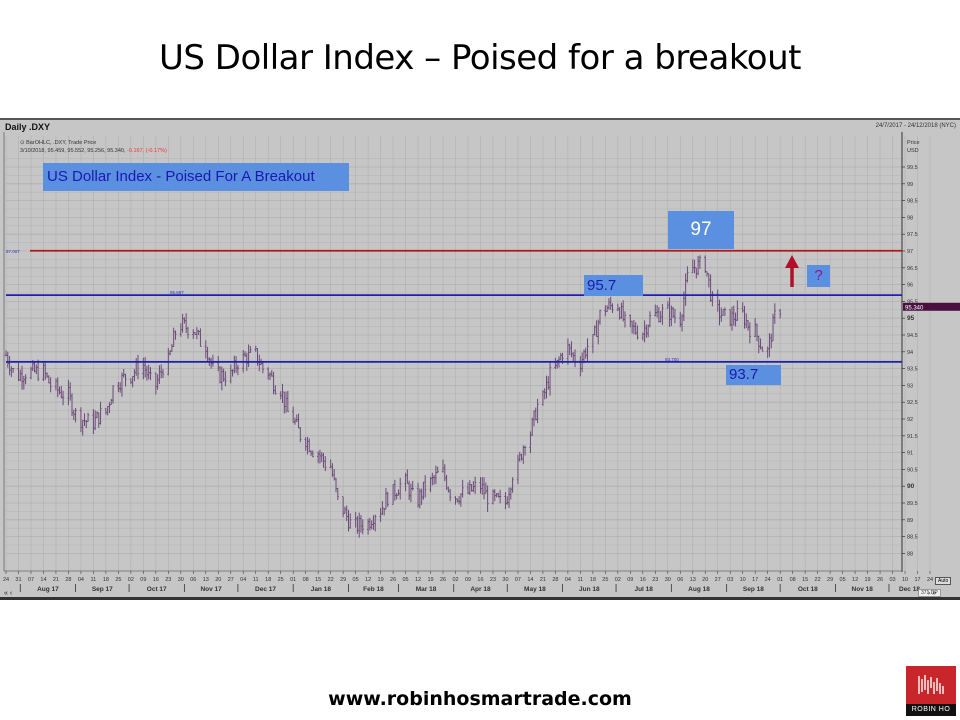  I want to click on svg-text: 09, so click(468, 580).